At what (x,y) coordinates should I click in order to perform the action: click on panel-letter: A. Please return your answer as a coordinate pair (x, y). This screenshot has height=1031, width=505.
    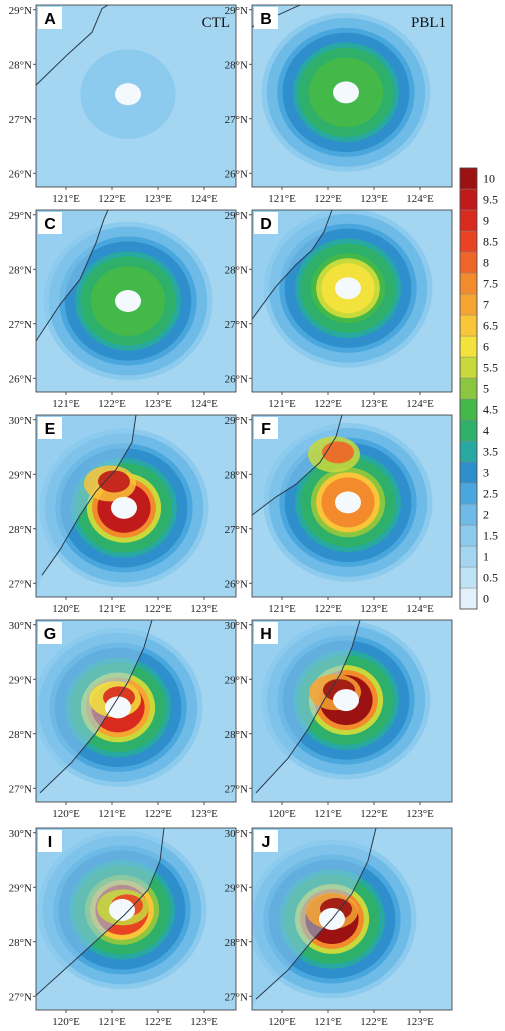
    Looking at the image, I should click on (50, 19).